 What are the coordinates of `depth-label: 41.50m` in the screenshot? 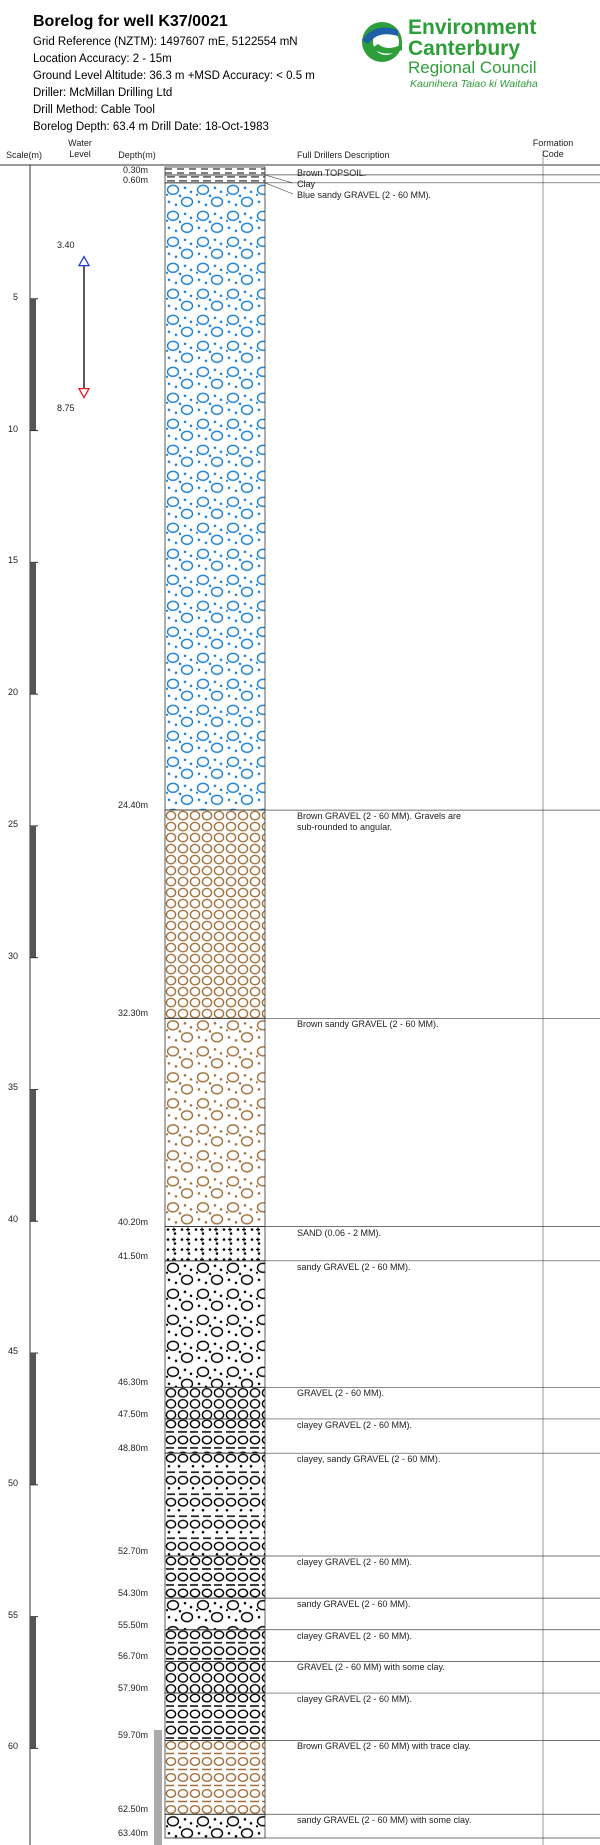 It's located at (132, 1255).